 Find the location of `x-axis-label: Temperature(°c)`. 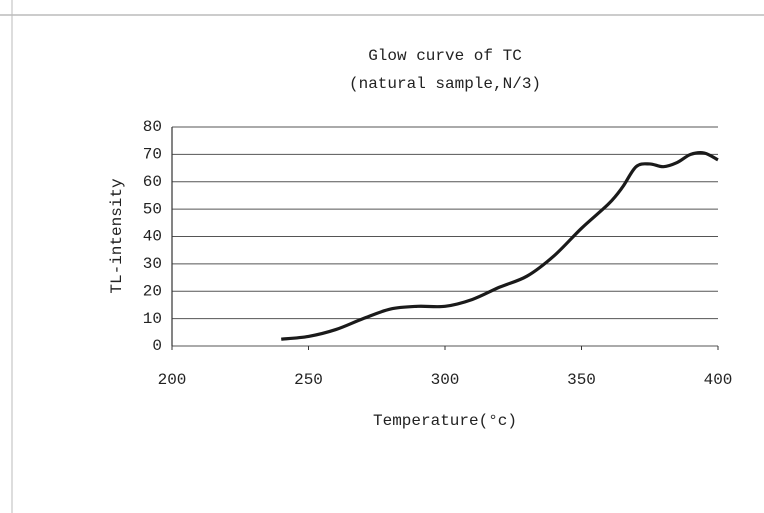

x-axis-label: Temperature(°c) is located at coordinates (445, 421).